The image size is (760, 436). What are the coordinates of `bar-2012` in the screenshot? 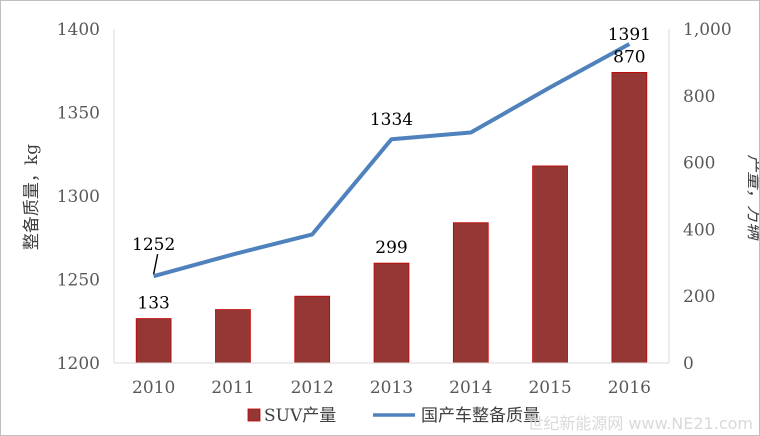 It's located at (312, 329).